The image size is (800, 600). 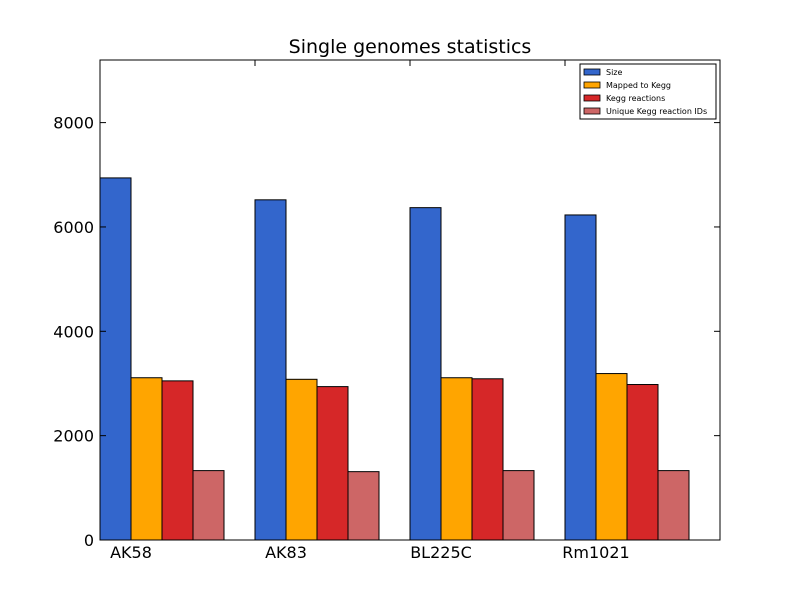 I want to click on bar-ak83-mapped-to-kegg, so click(x=301, y=459).